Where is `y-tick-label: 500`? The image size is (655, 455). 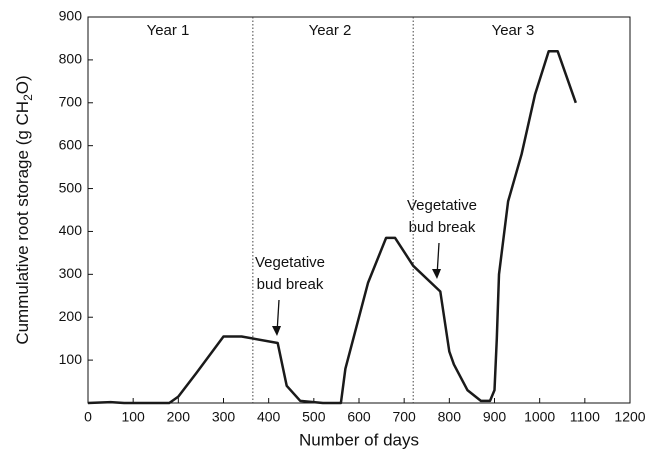
y-tick-label: 500 is located at coordinates (71, 187).